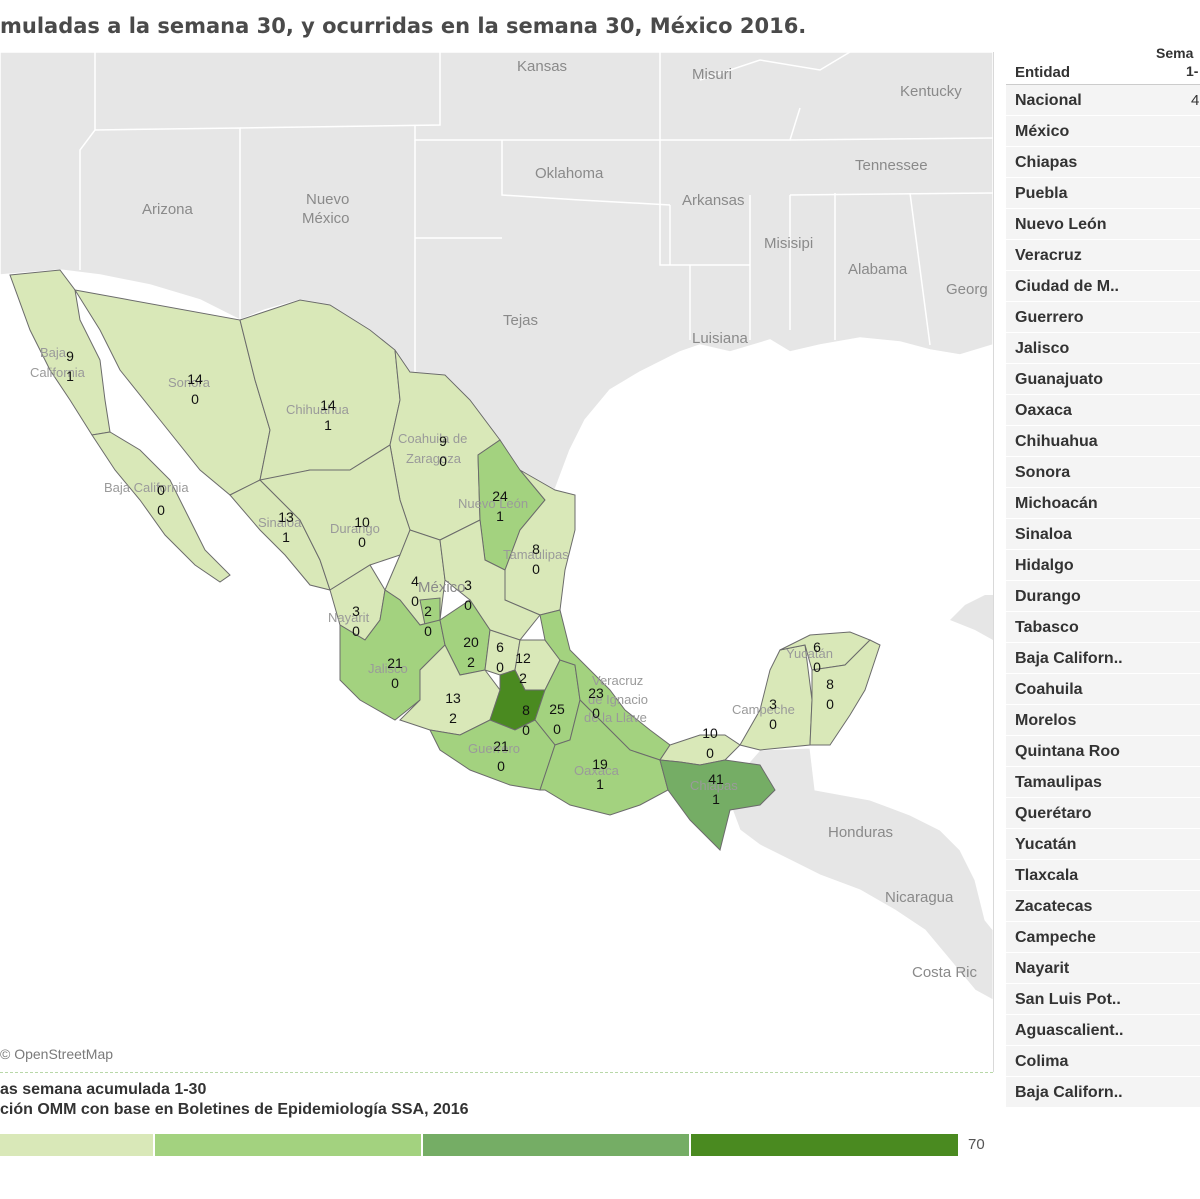 This screenshot has width=1200, height=1199. I want to click on row-entity-name: Durango, so click(1048, 596).